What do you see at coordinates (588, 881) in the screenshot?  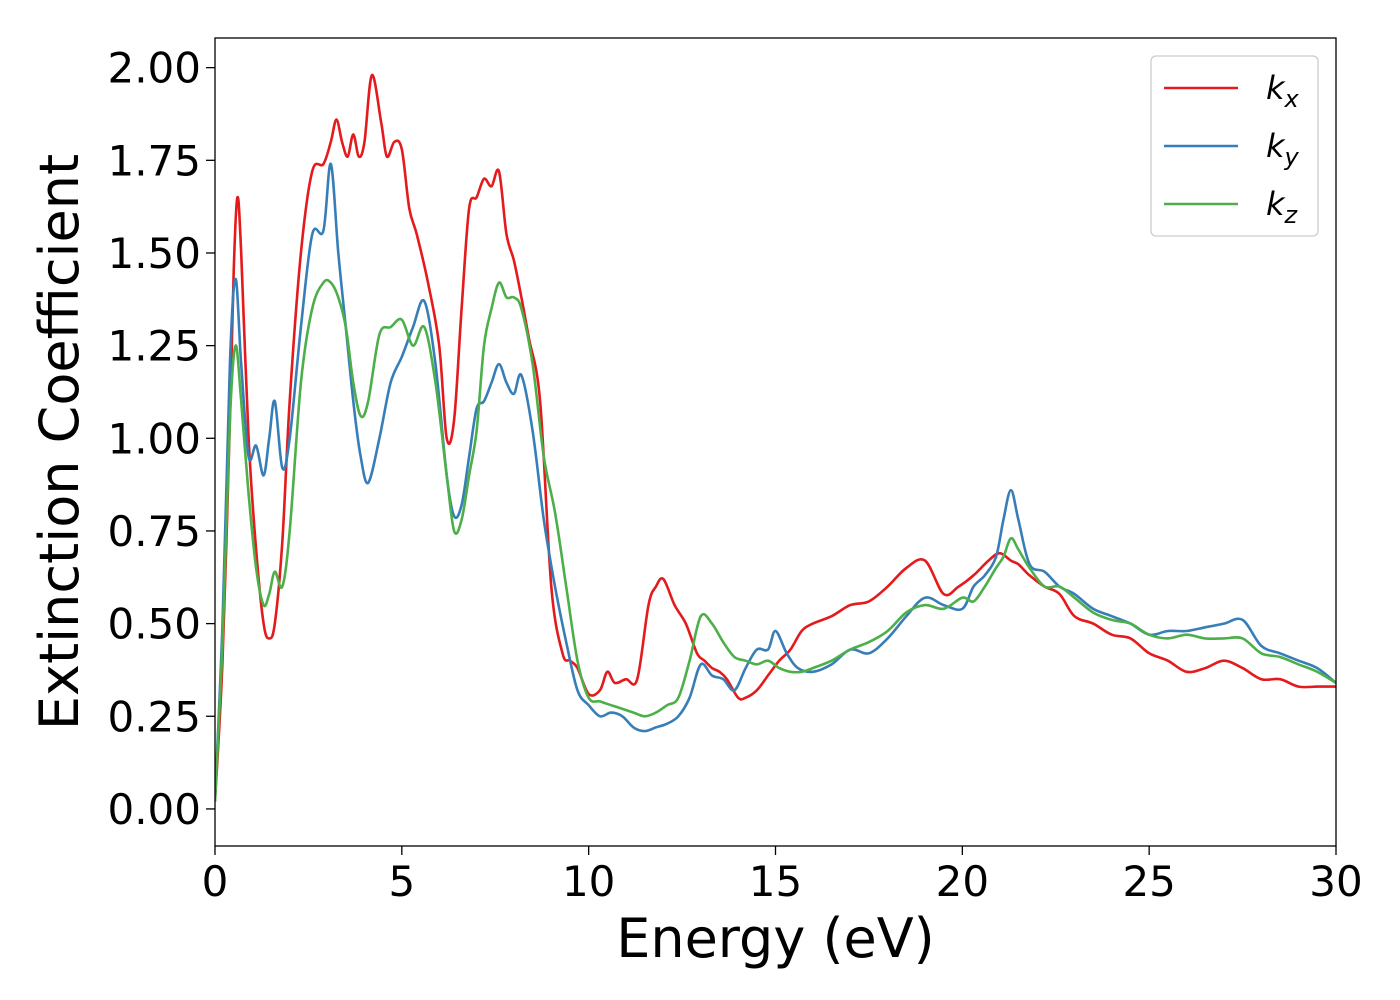 I see `x-tick-label: 10` at bounding box center [588, 881].